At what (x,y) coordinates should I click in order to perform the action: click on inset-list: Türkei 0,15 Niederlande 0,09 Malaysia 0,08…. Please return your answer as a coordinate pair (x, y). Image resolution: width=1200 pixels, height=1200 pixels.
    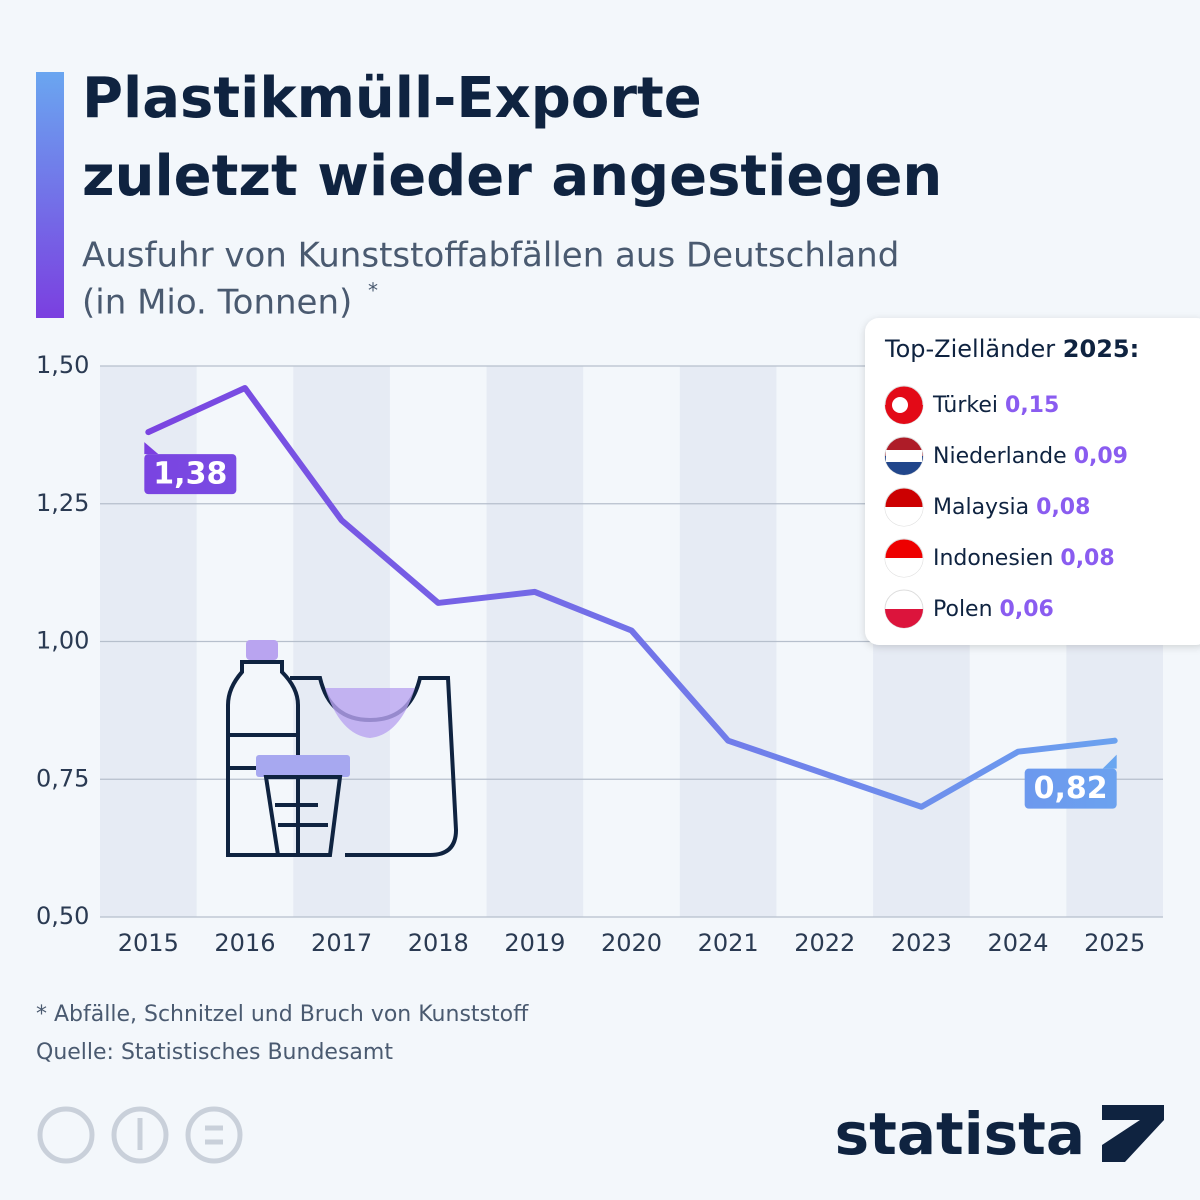
    Looking at the image, I should click on (1006, 507).